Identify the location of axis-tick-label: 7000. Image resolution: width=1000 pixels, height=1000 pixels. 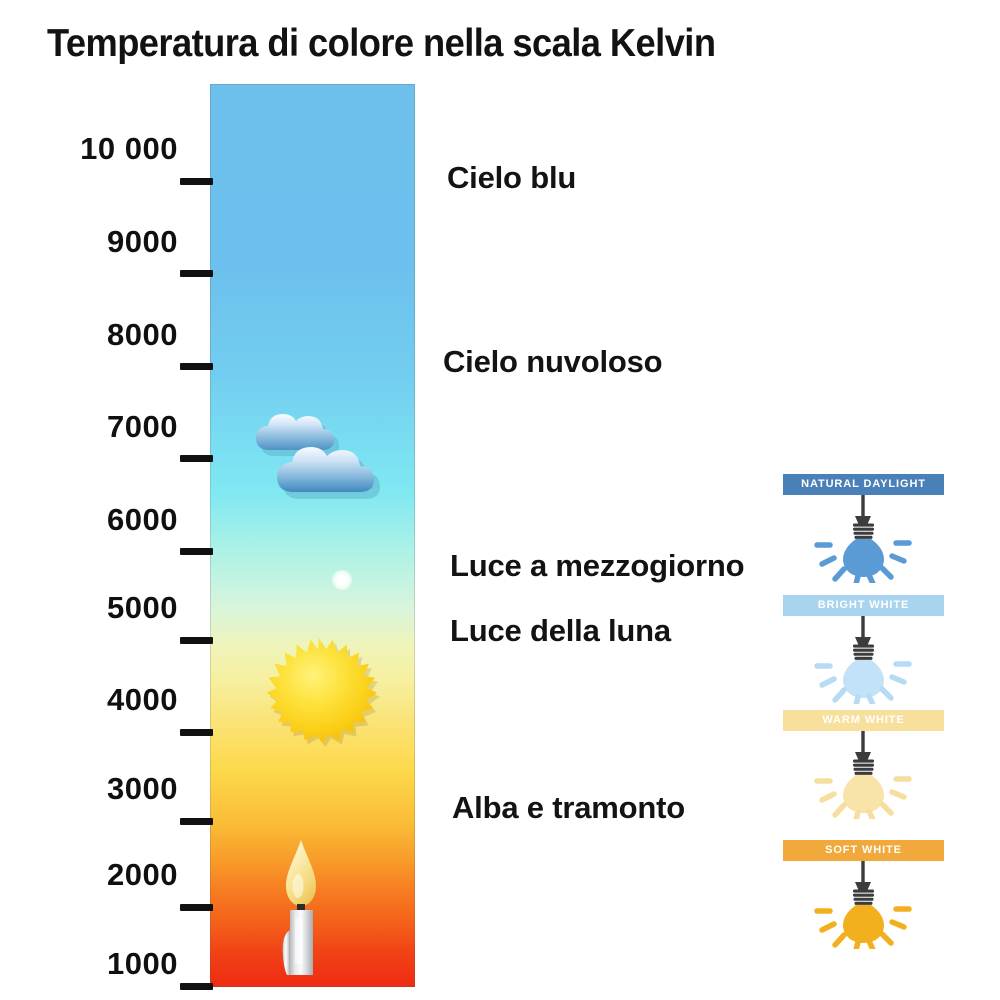
(142, 426).